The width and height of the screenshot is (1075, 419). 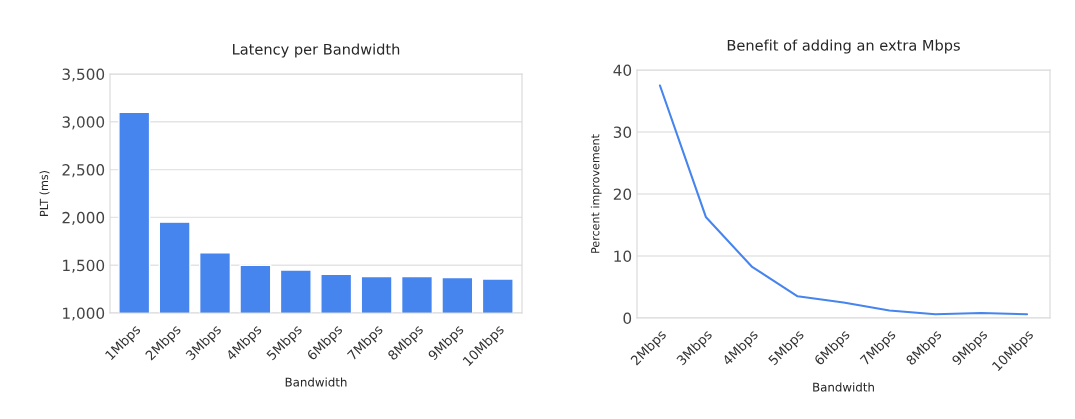 I want to click on y-tick-label: 2,500, so click(x=83, y=171).